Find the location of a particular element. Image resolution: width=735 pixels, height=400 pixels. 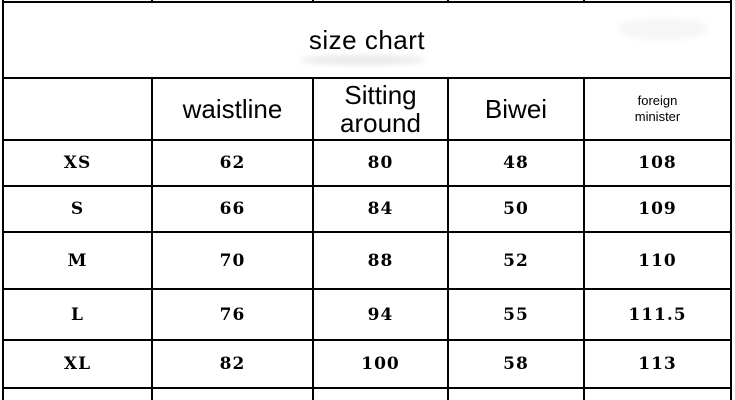

sitting-around-cell: 84 is located at coordinates (380, 209).